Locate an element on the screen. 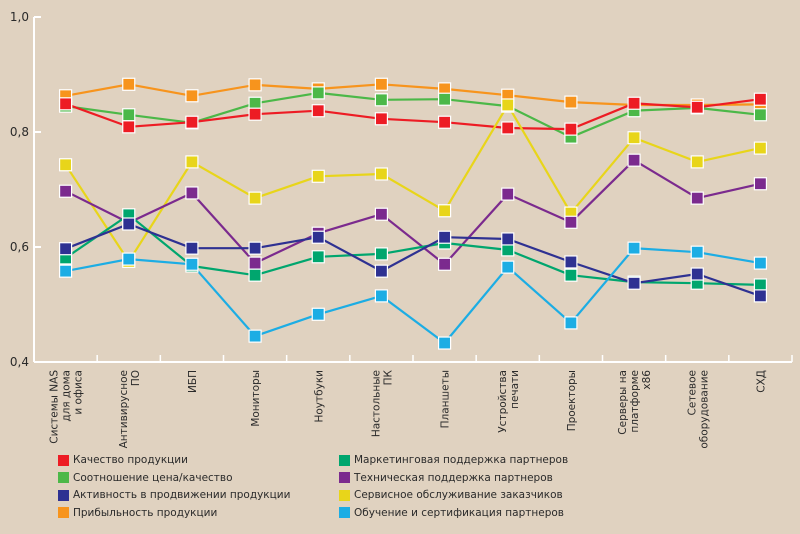 This screenshot has height=534, width=800. x-tick-label: Настольные is located at coordinates (376, 403).